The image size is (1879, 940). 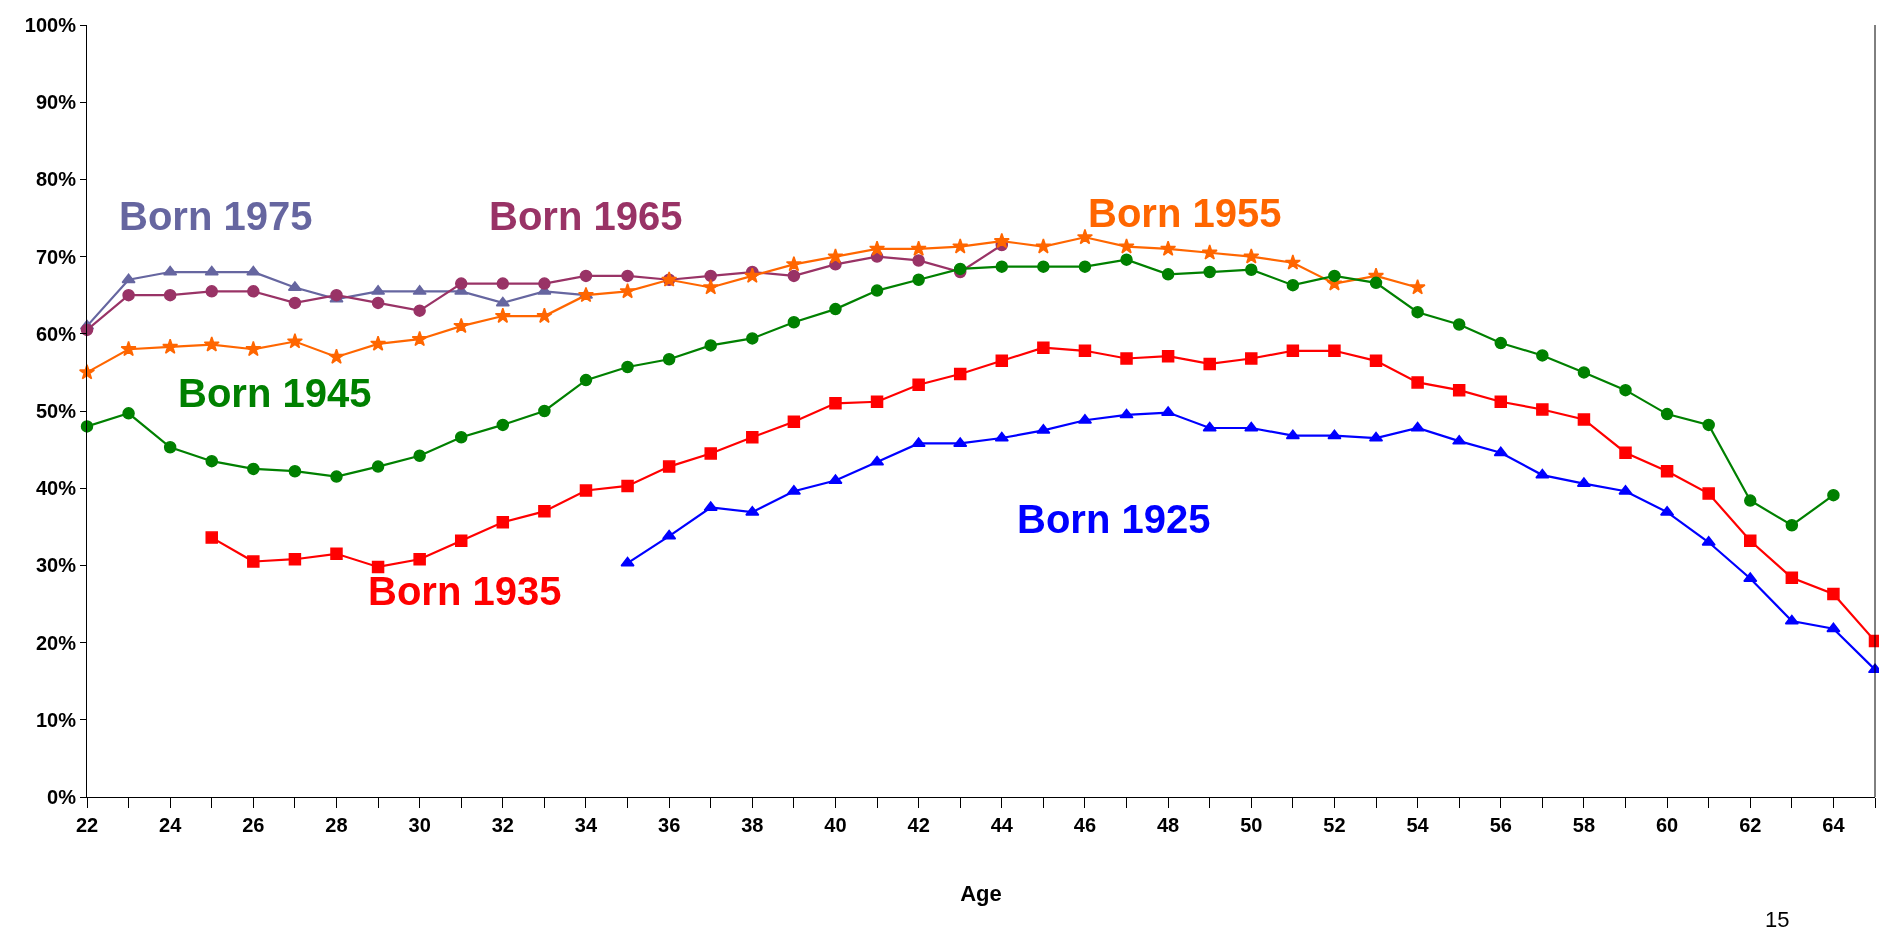 I want to click on x-tick-label: 32, so click(x=502, y=825).